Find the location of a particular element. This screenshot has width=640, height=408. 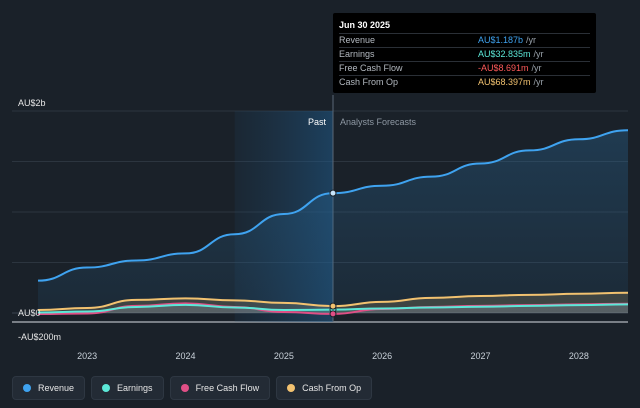

tooltip-row: Revenue AU$1.187b/yr is located at coordinates (464, 40).